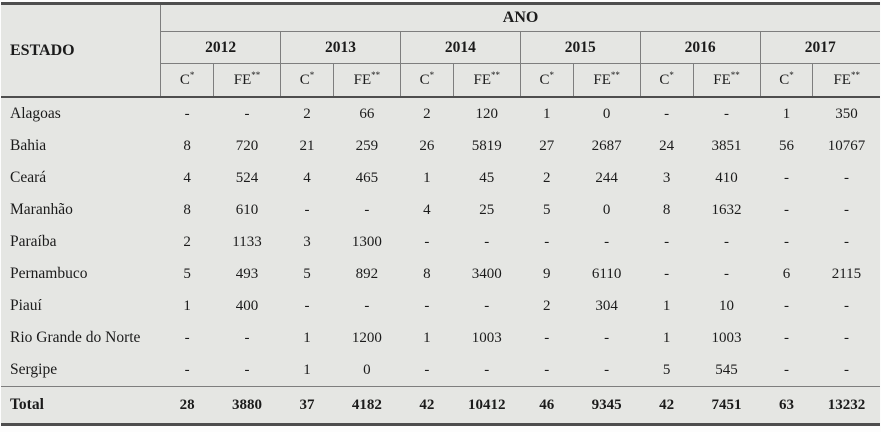 Image resolution: width=881 pixels, height=432 pixels. I want to click on state-row: Ceará 4 524 4 465 1 45 2 244 3 410 - -, so click(440, 178).